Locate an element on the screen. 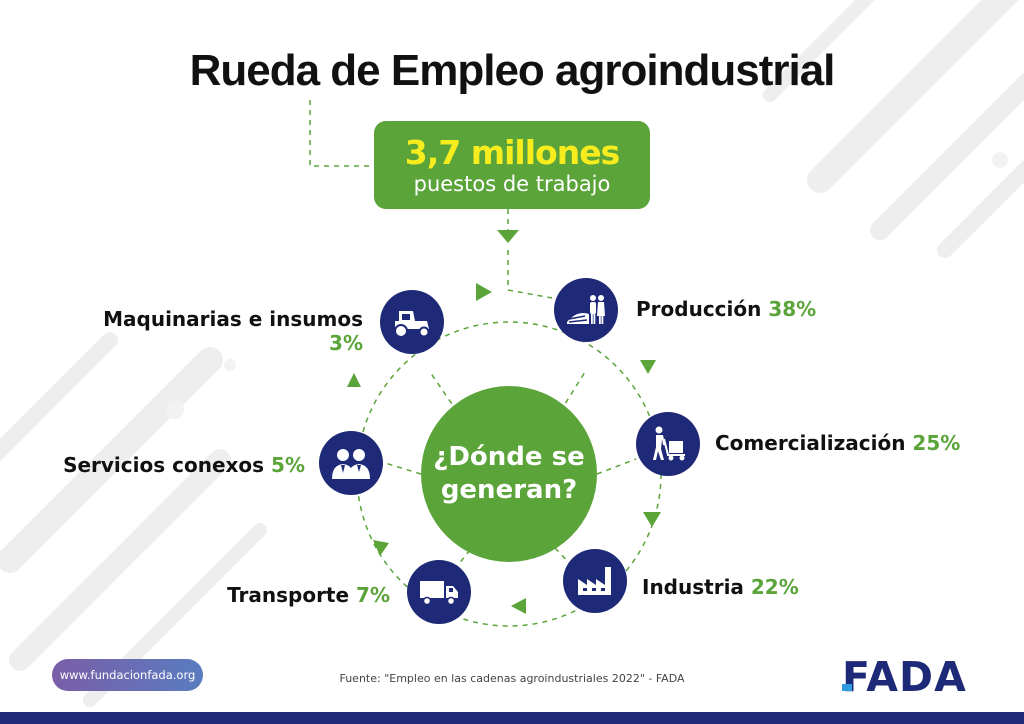 The width and height of the screenshot is (1024, 724). sector-name: Servicios conexos is located at coordinates (164, 465).